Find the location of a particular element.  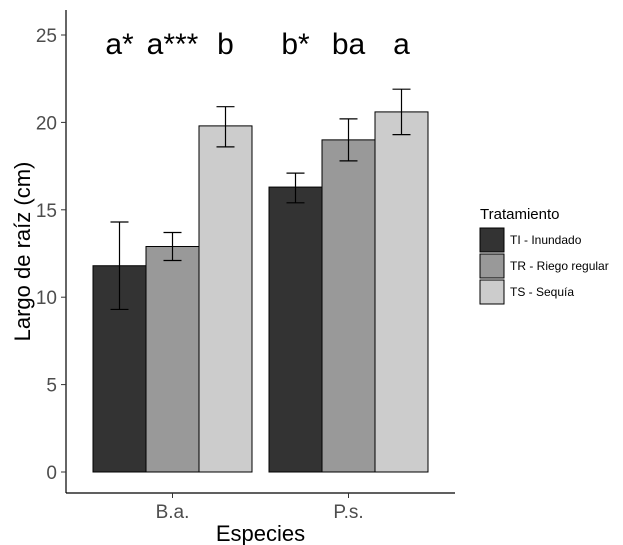

y-tick-label: 10 is located at coordinates (46, 298).